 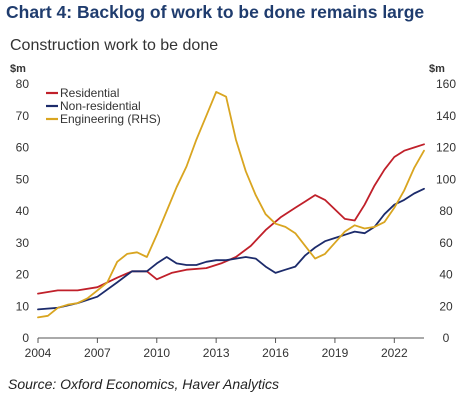 What do you see at coordinates (446, 84) in the screenshot?
I see `y-right-tick-label: 160` at bounding box center [446, 84].